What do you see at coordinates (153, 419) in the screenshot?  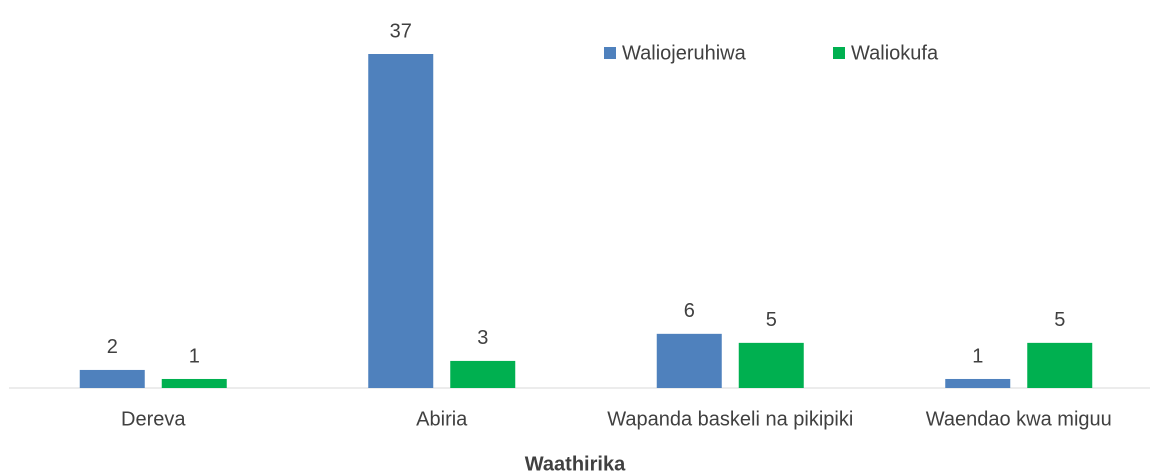 I see `x-tick-label: Dereva` at bounding box center [153, 419].